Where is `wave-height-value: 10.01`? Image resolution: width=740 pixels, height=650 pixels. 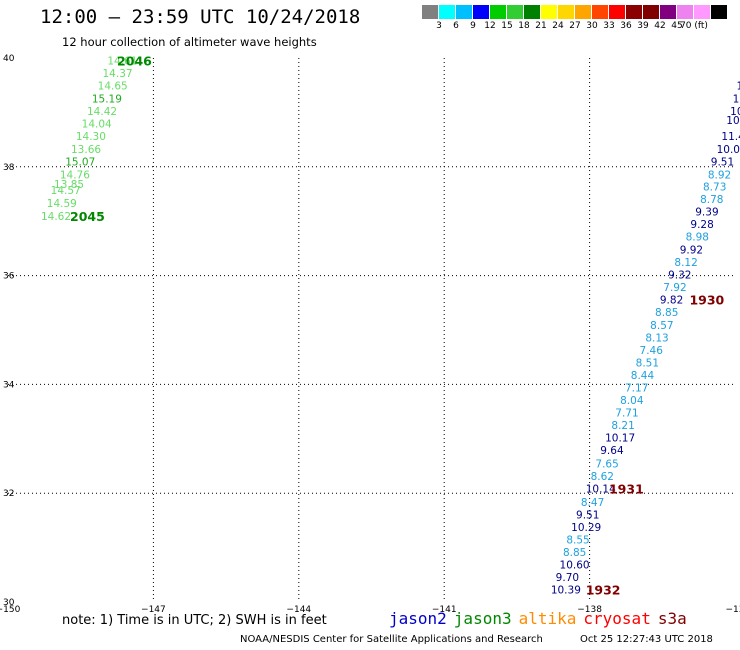 wave-height-value: 10.01 is located at coordinates (728, 150).